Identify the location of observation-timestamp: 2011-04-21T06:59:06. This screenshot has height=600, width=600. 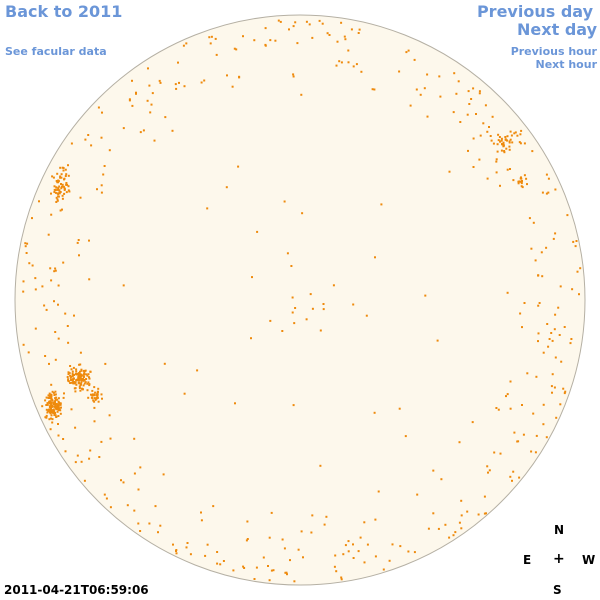
(76, 590).